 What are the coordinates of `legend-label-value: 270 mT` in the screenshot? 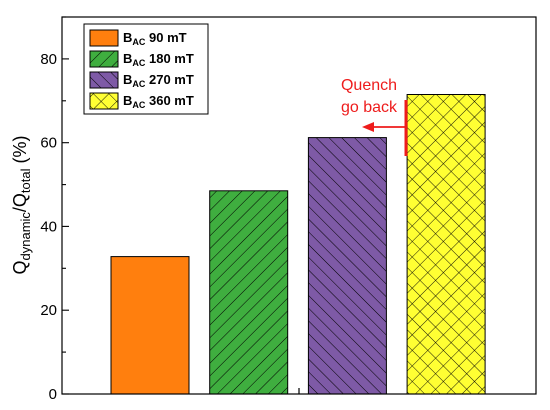 It's located at (169, 79).